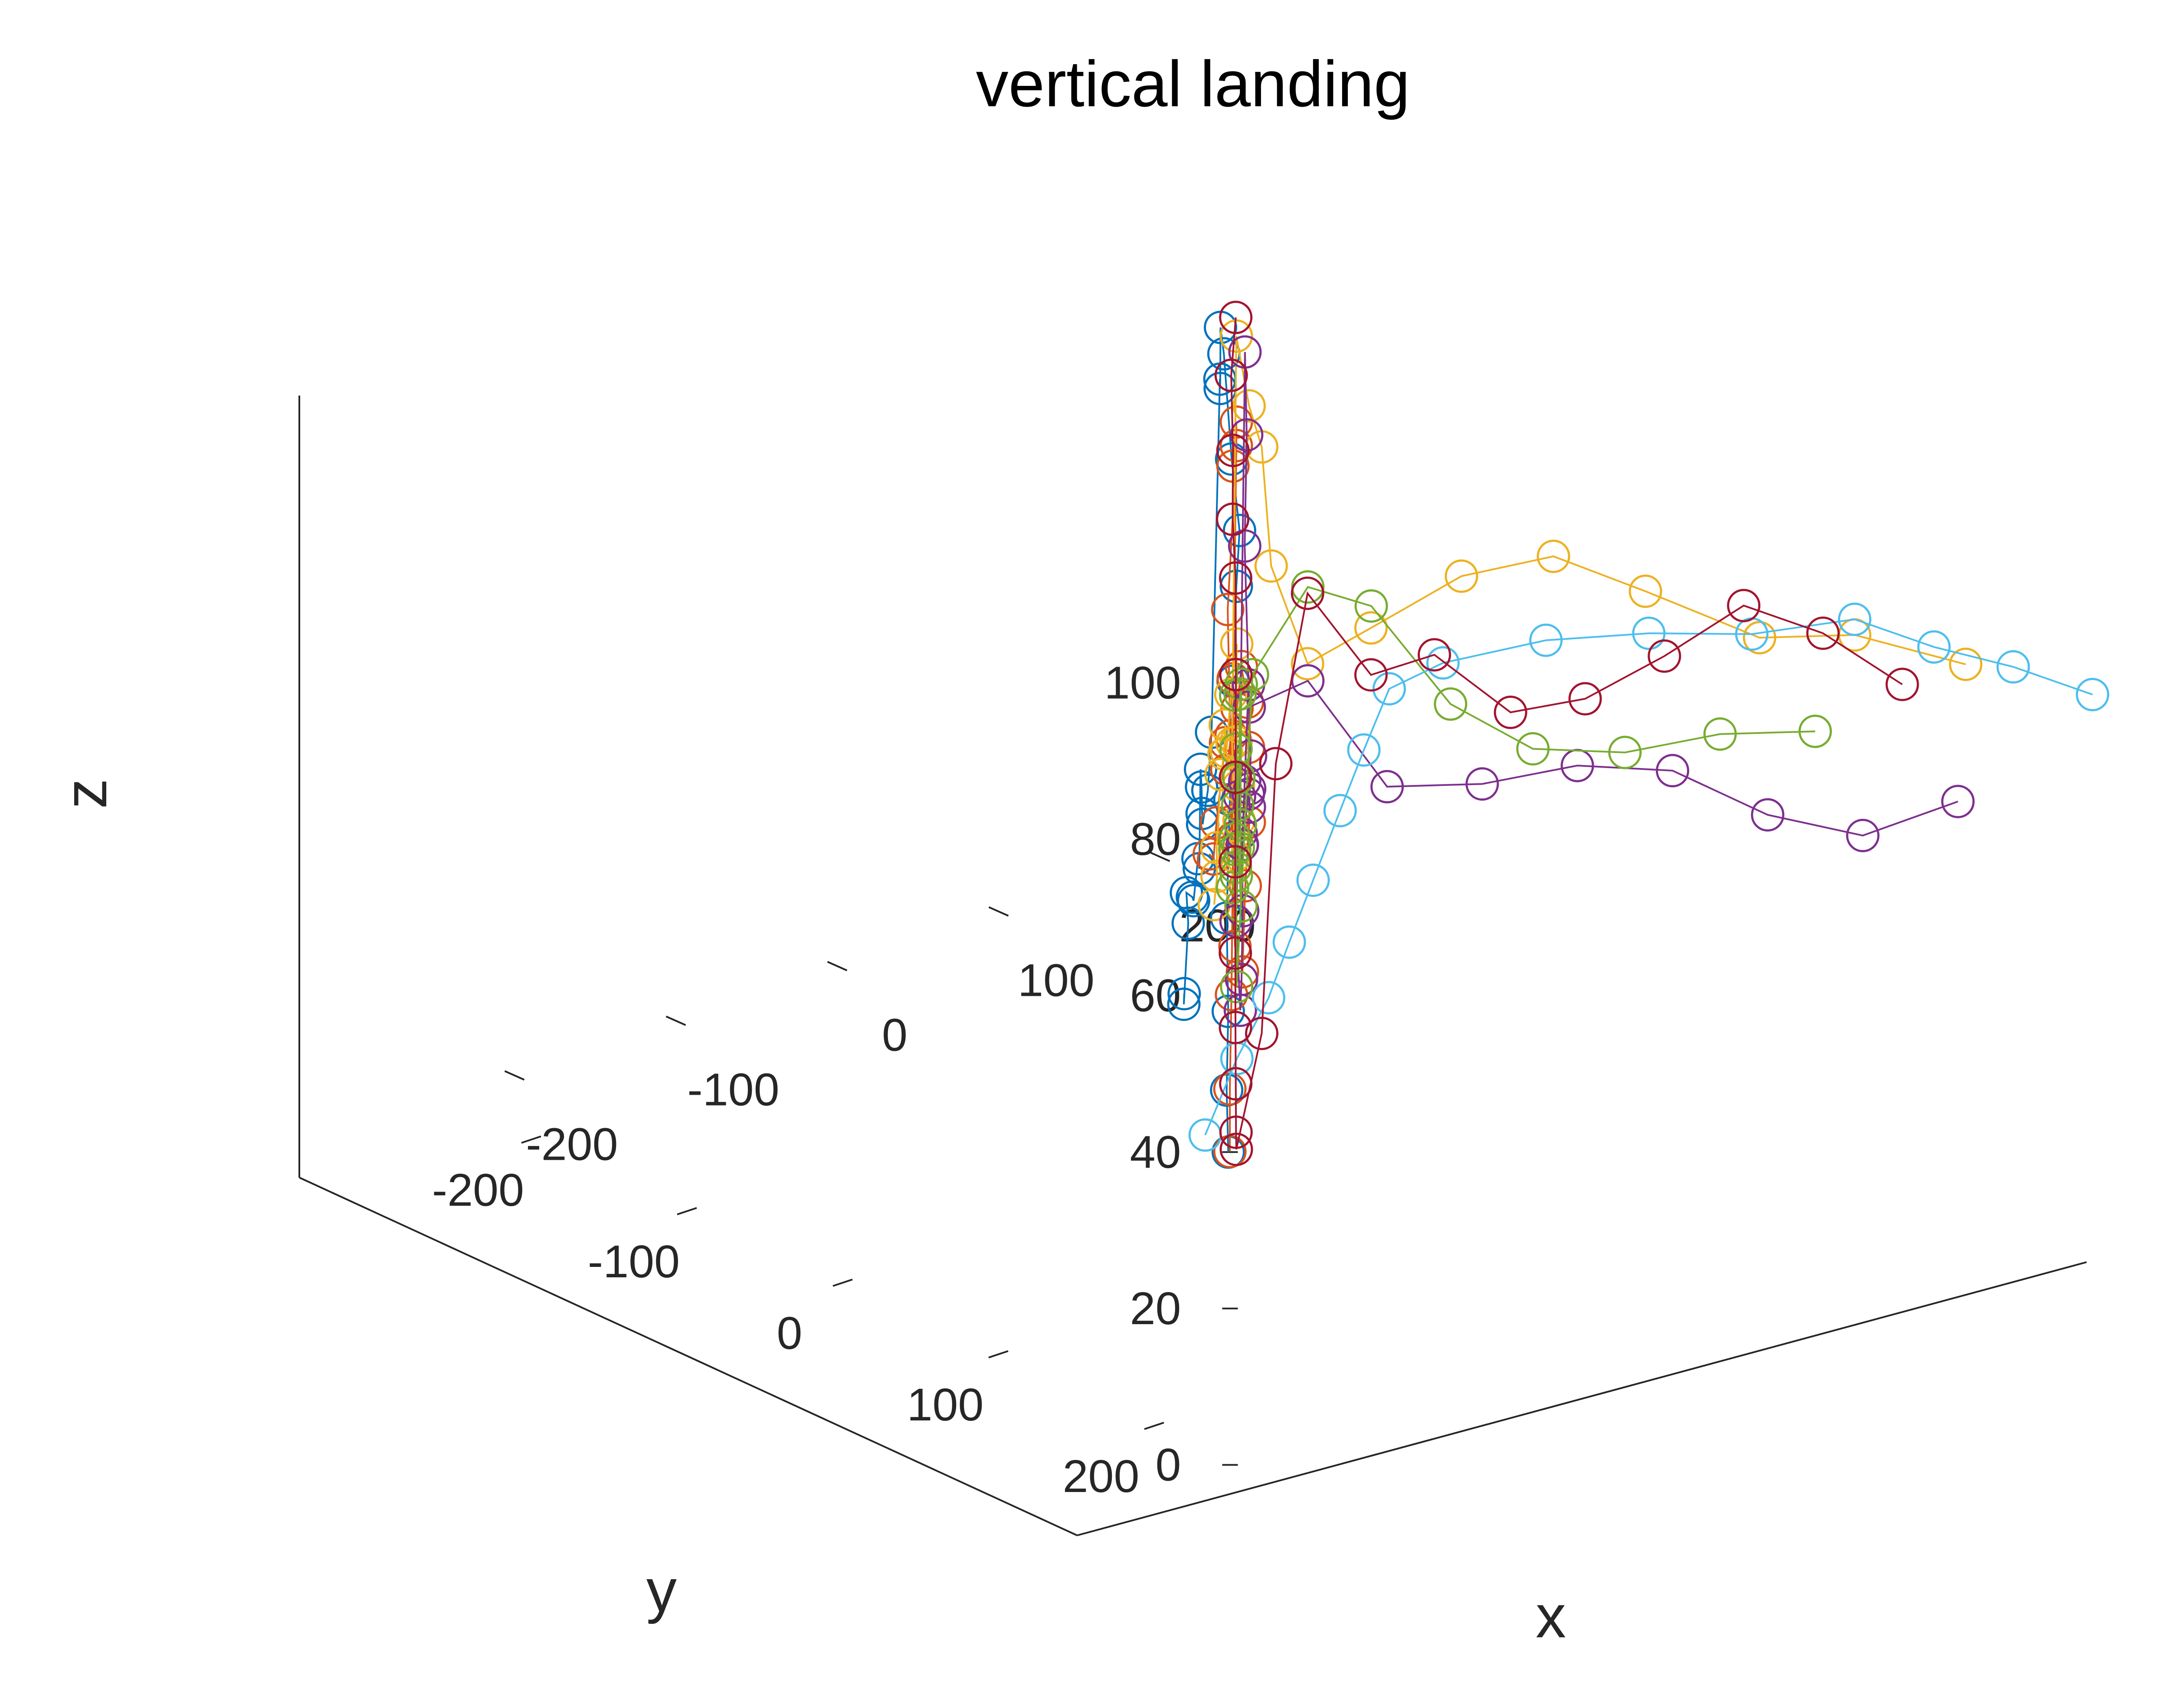 The height and width of the screenshot is (1708, 2169). What do you see at coordinates (1142, 684) in the screenshot?
I see `z-tick-label: 100` at bounding box center [1142, 684].